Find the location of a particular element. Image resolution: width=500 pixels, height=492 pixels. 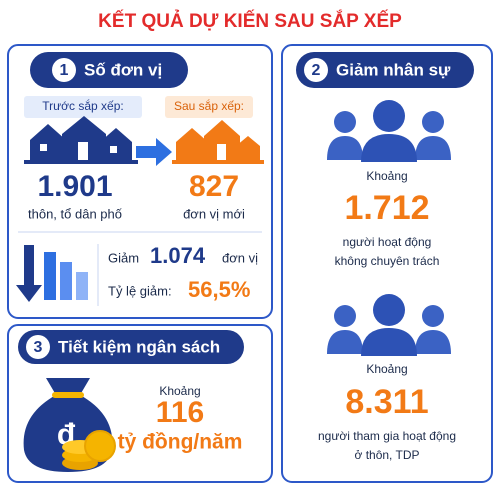

after-value: 827 is located at coordinates (214, 186).